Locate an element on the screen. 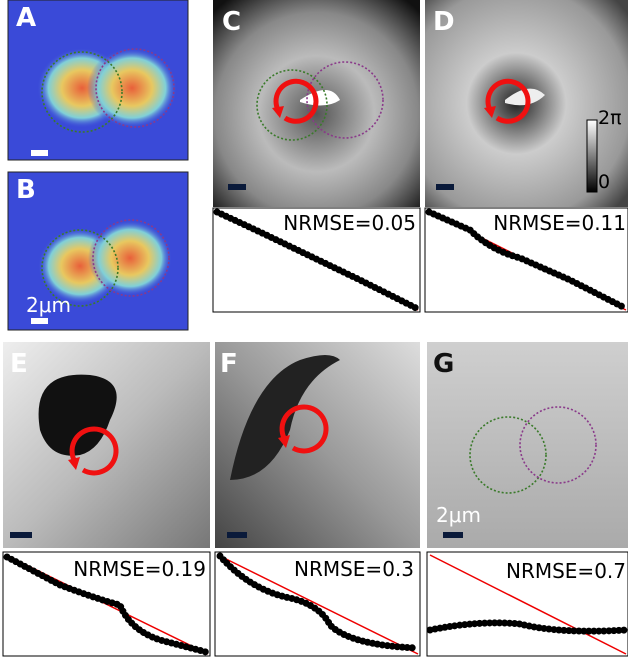  panel-label: B is located at coordinates (26, 190).